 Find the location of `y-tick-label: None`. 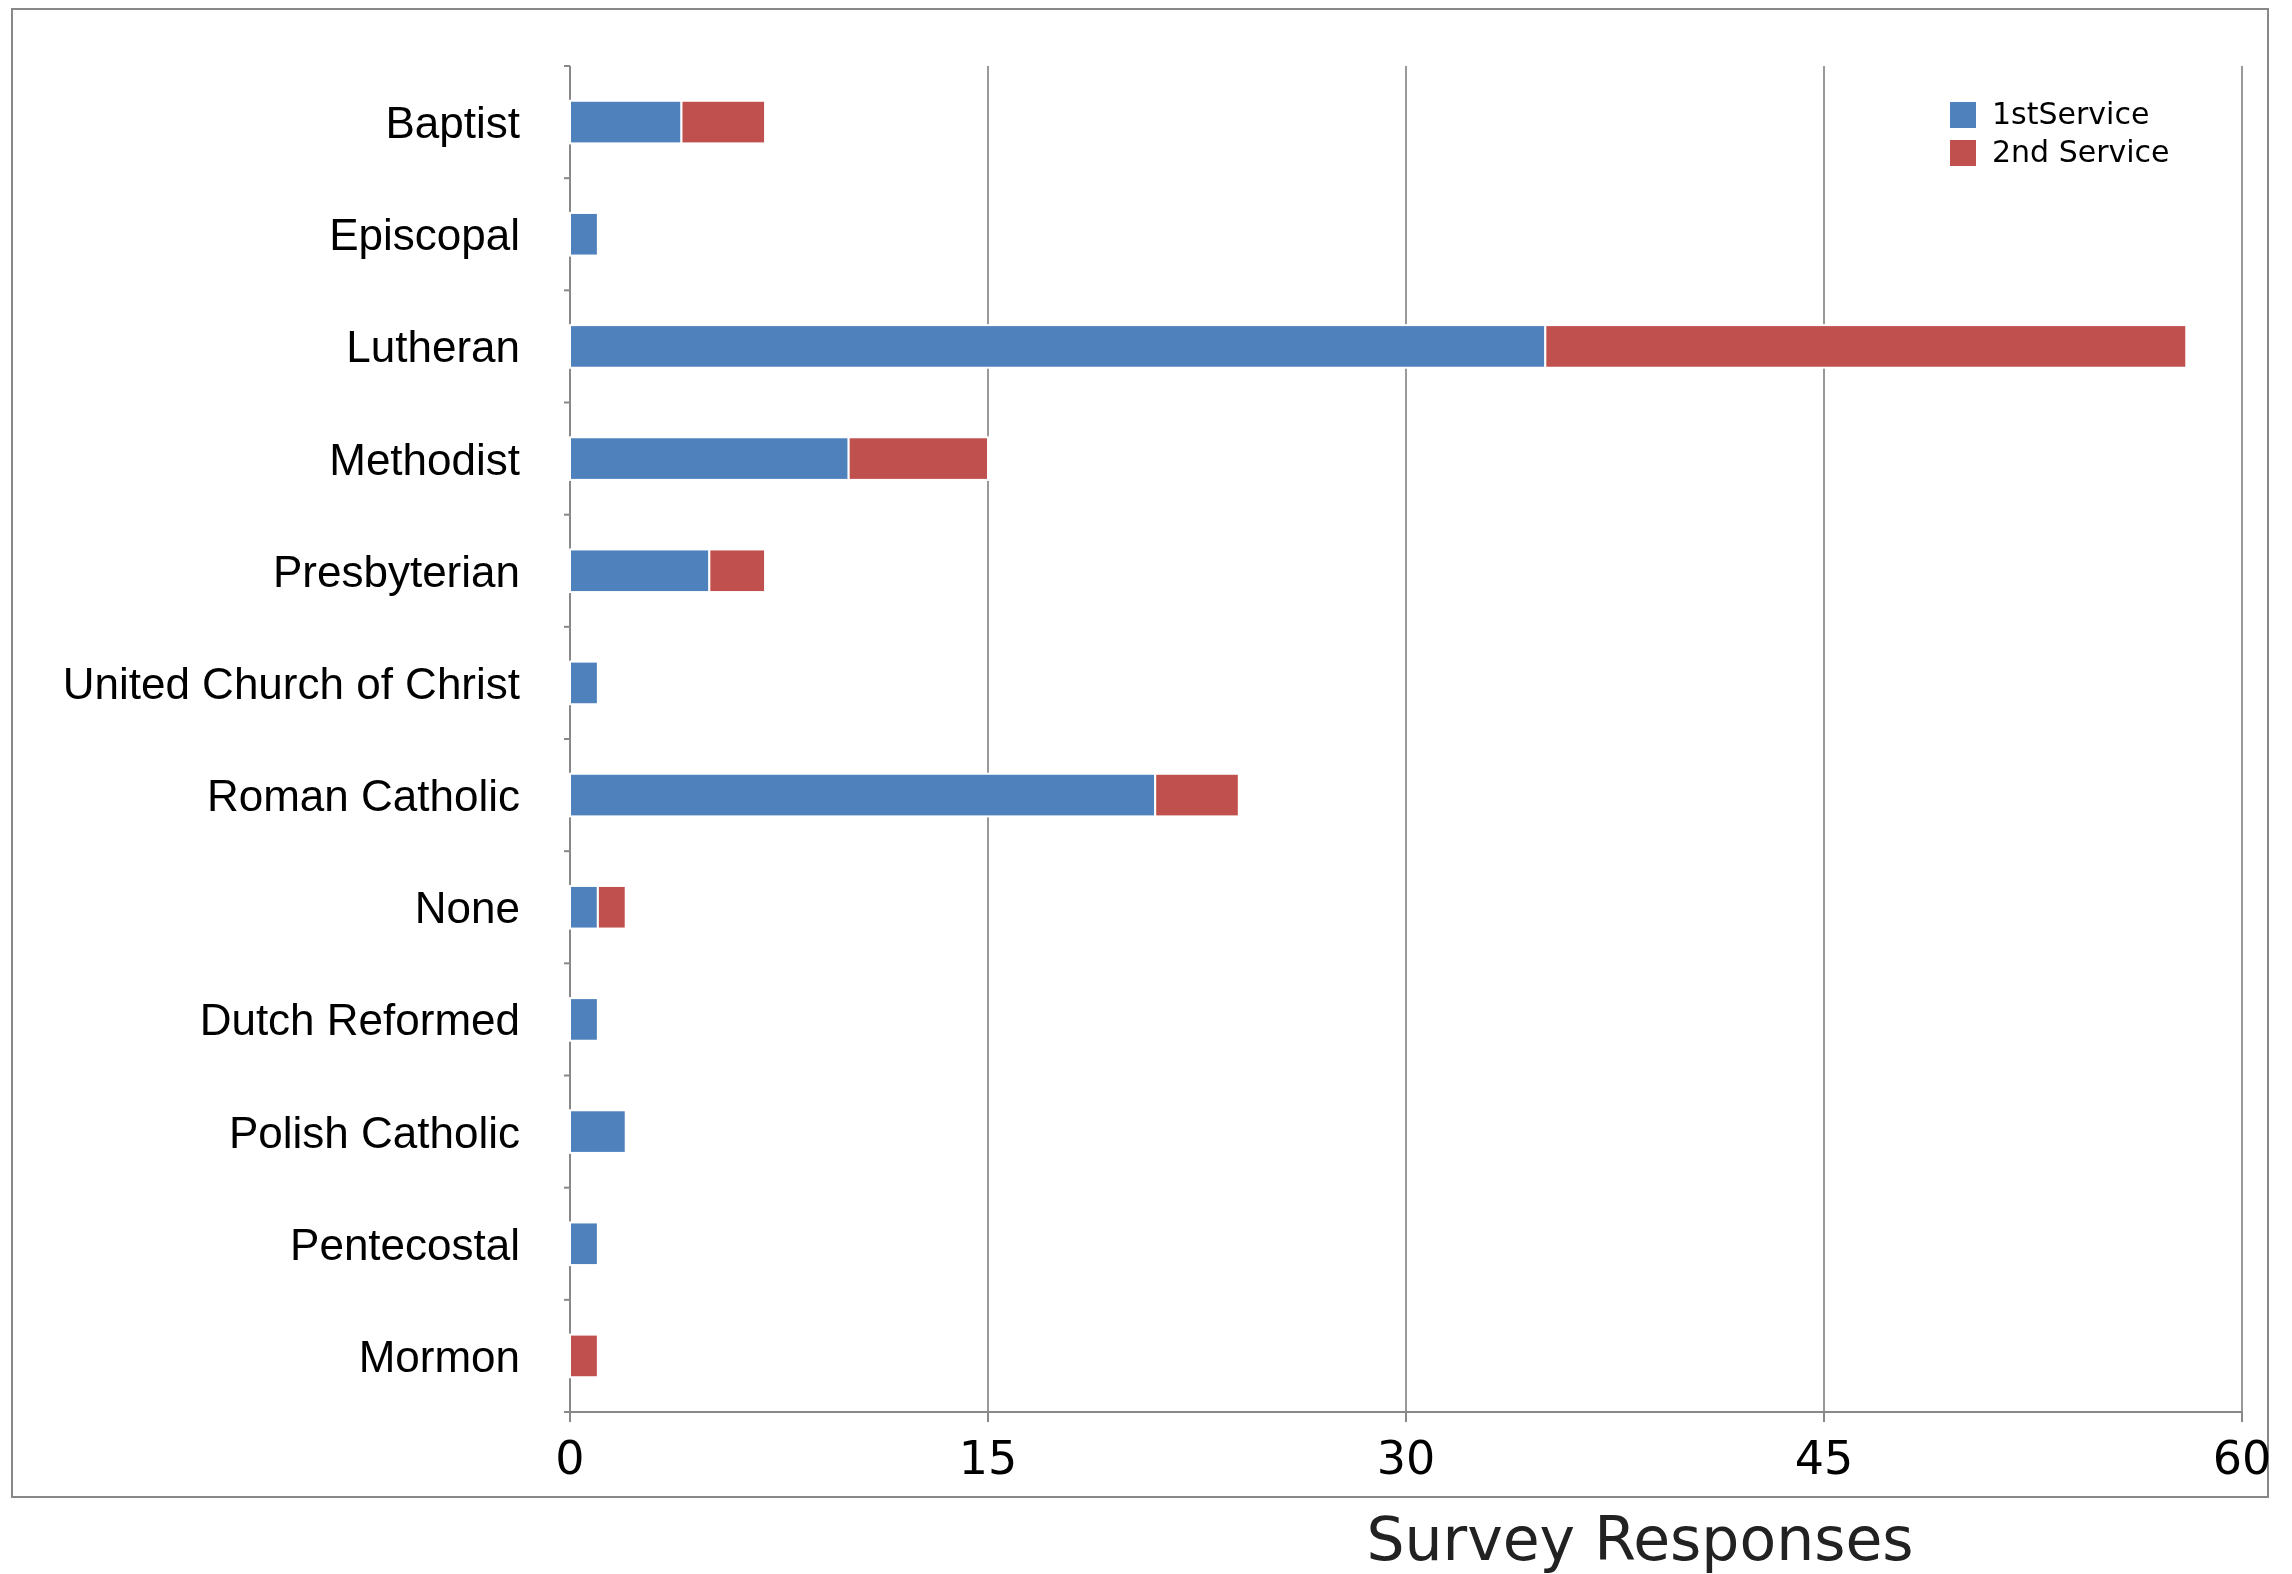

y-tick-label: None is located at coordinates (467, 908).